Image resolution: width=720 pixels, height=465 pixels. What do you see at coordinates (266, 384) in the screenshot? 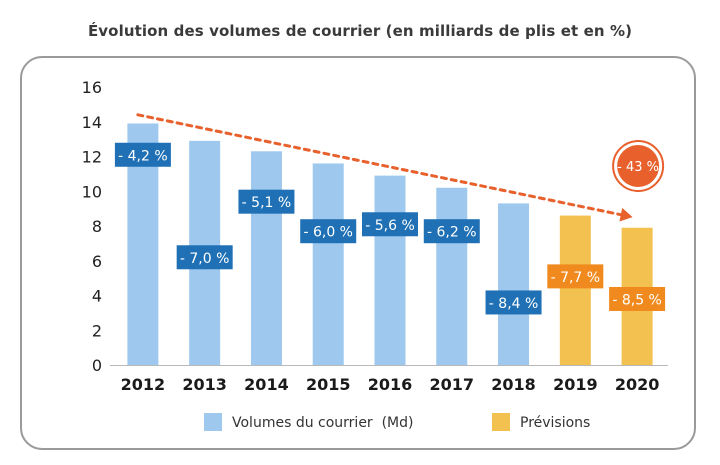
I see `x-tick-label: 2014` at bounding box center [266, 384].